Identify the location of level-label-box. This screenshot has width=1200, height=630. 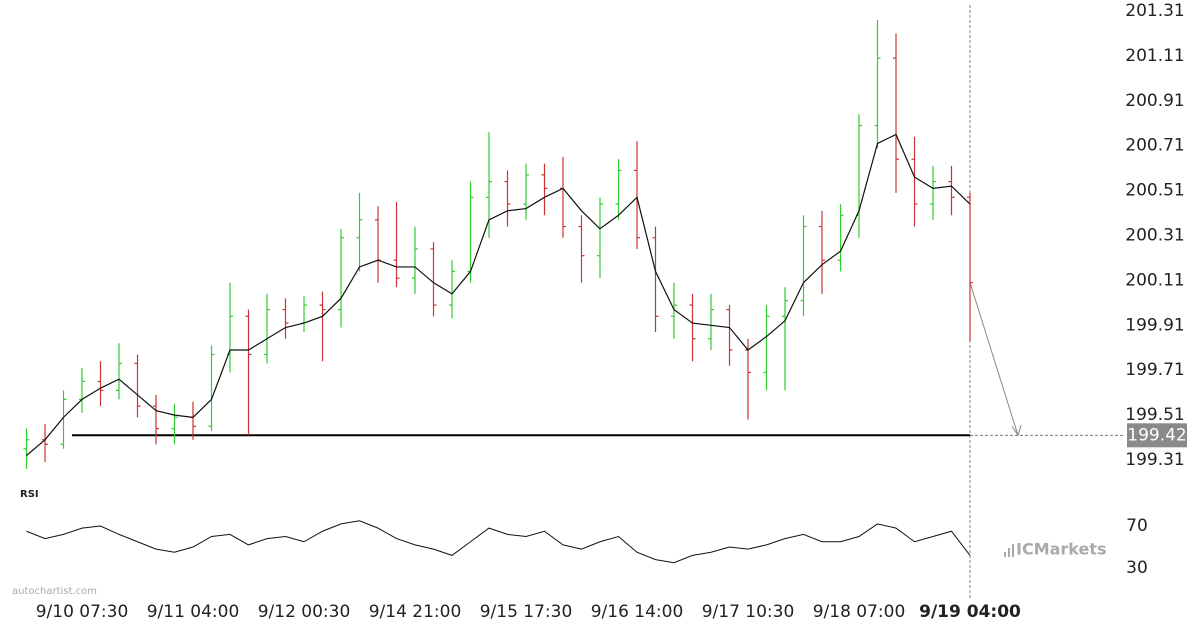
(1157, 435).